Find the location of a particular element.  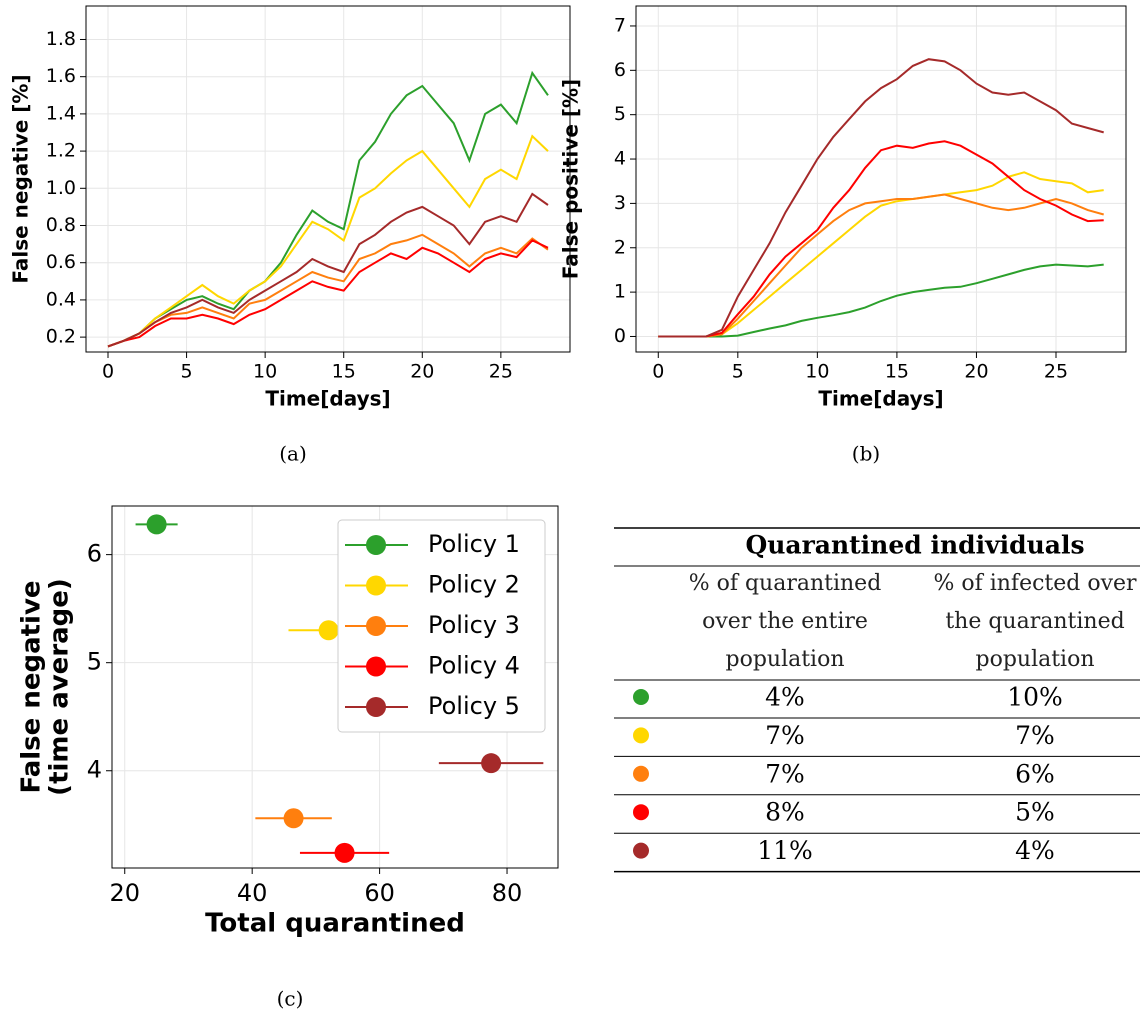

column-header: over the entire is located at coordinates (785, 621).